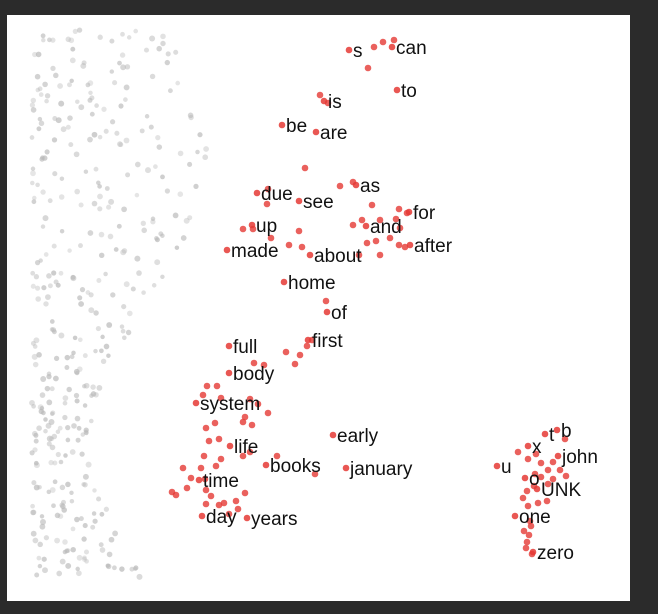  What do you see at coordinates (433, 246) in the screenshot?
I see `word-label-after: after` at bounding box center [433, 246].